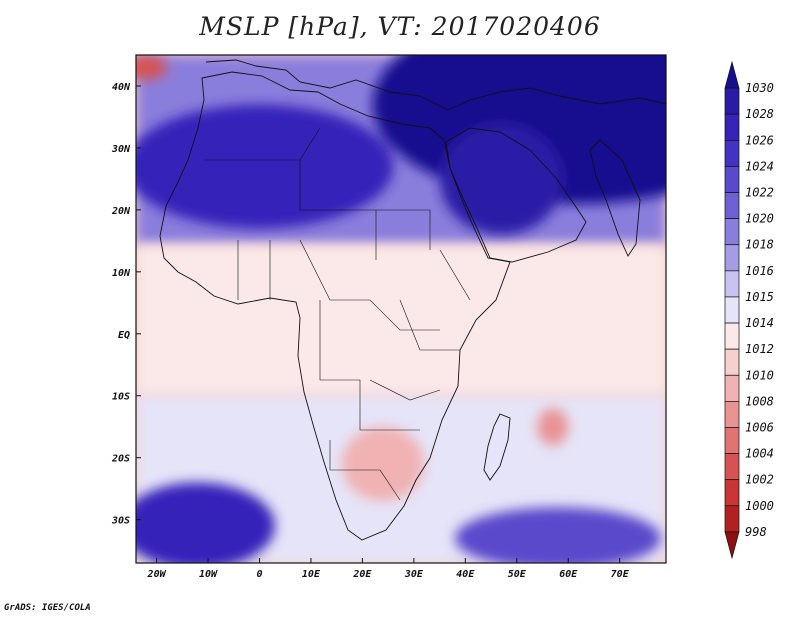  What do you see at coordinates (759, 114) in the screenshot?
I see `colorbar-label: 1028` at bounding box center [759, 114].